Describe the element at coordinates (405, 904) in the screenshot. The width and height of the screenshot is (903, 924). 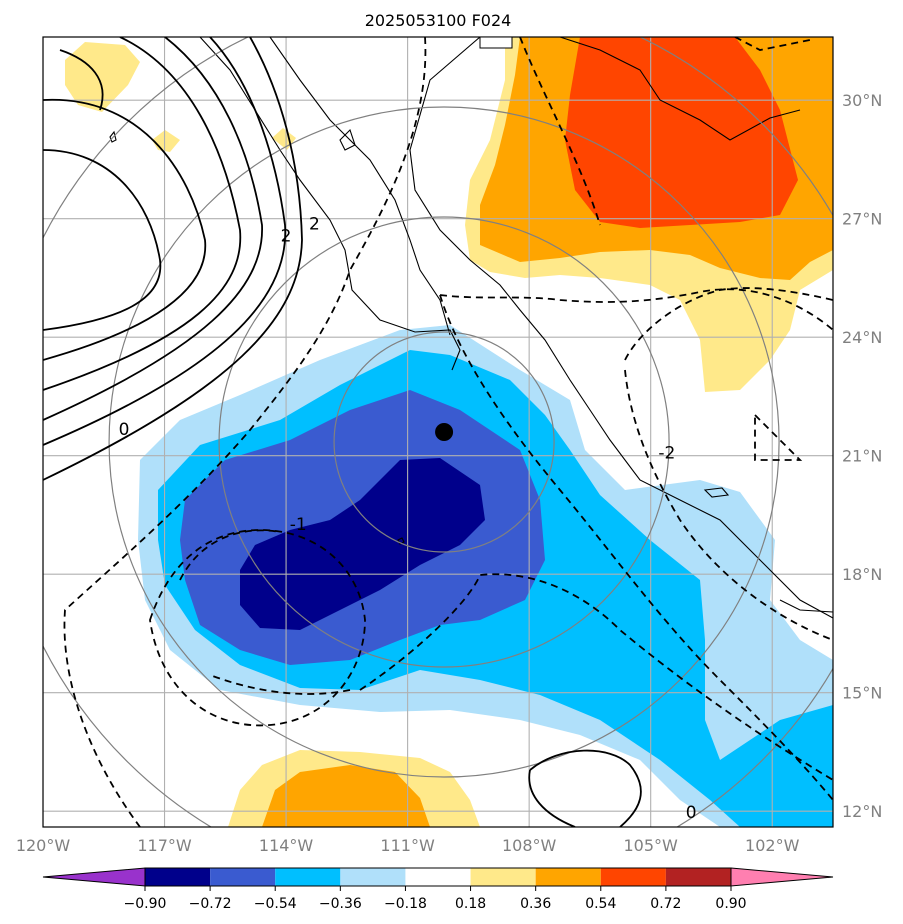
I see `colorbar-tick-label-4: −0.18` at that location.